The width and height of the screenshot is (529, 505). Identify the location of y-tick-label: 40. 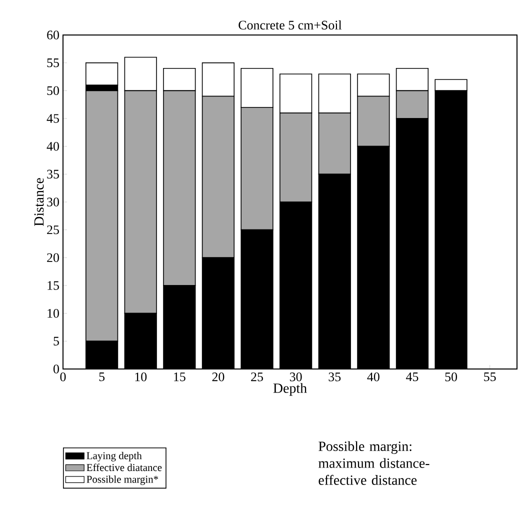
(52, 146).